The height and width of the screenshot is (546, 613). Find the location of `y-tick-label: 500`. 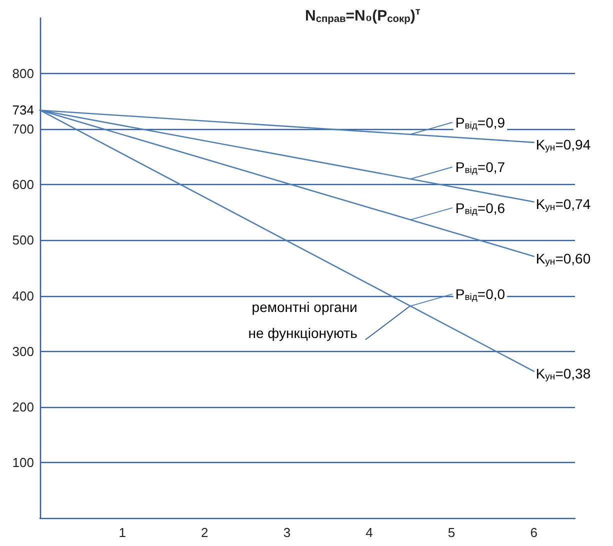

y-tick-label: 500 is located at coordinates (23, 240).